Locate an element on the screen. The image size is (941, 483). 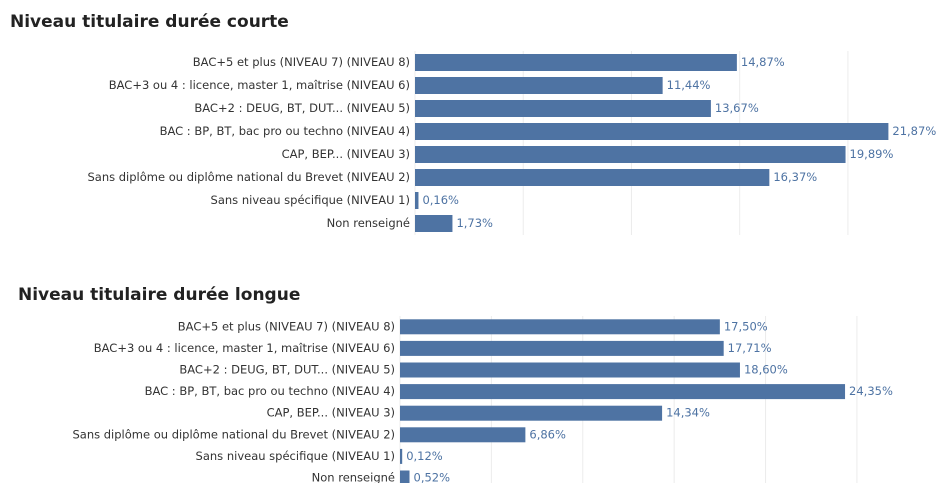
value-label: 11,44% is located at coordinates (689, 85).